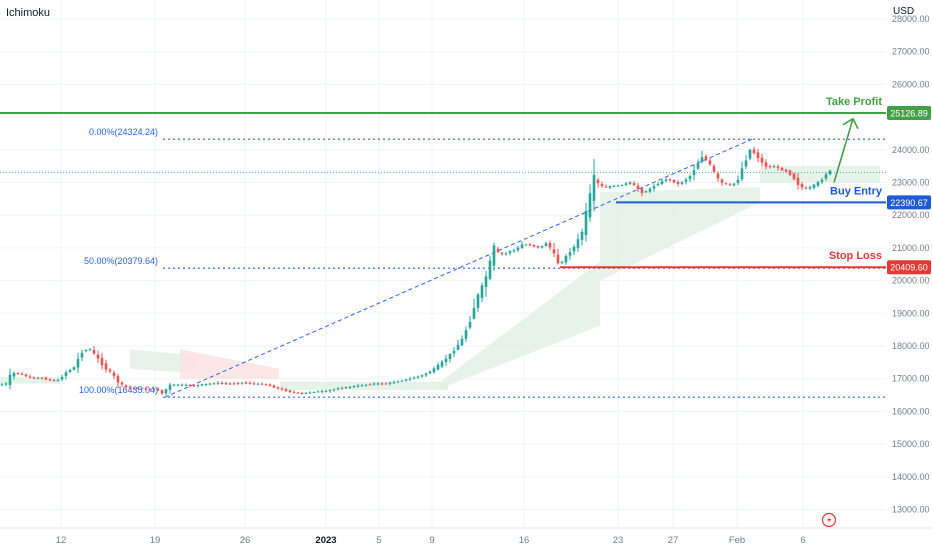 The height and width of the screenshot is (550, 932). Describe the element at coordinates (911, 248) in the screenshot. I see `price-tick-label: 21000.00` at that location.